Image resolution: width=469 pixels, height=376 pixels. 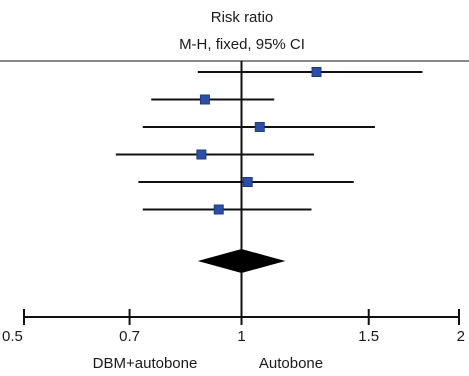 What do you see at coordinates (368, 336) in the screenshot?
I see `x-tick-label: 1.5` at bounding box center [368, 336].